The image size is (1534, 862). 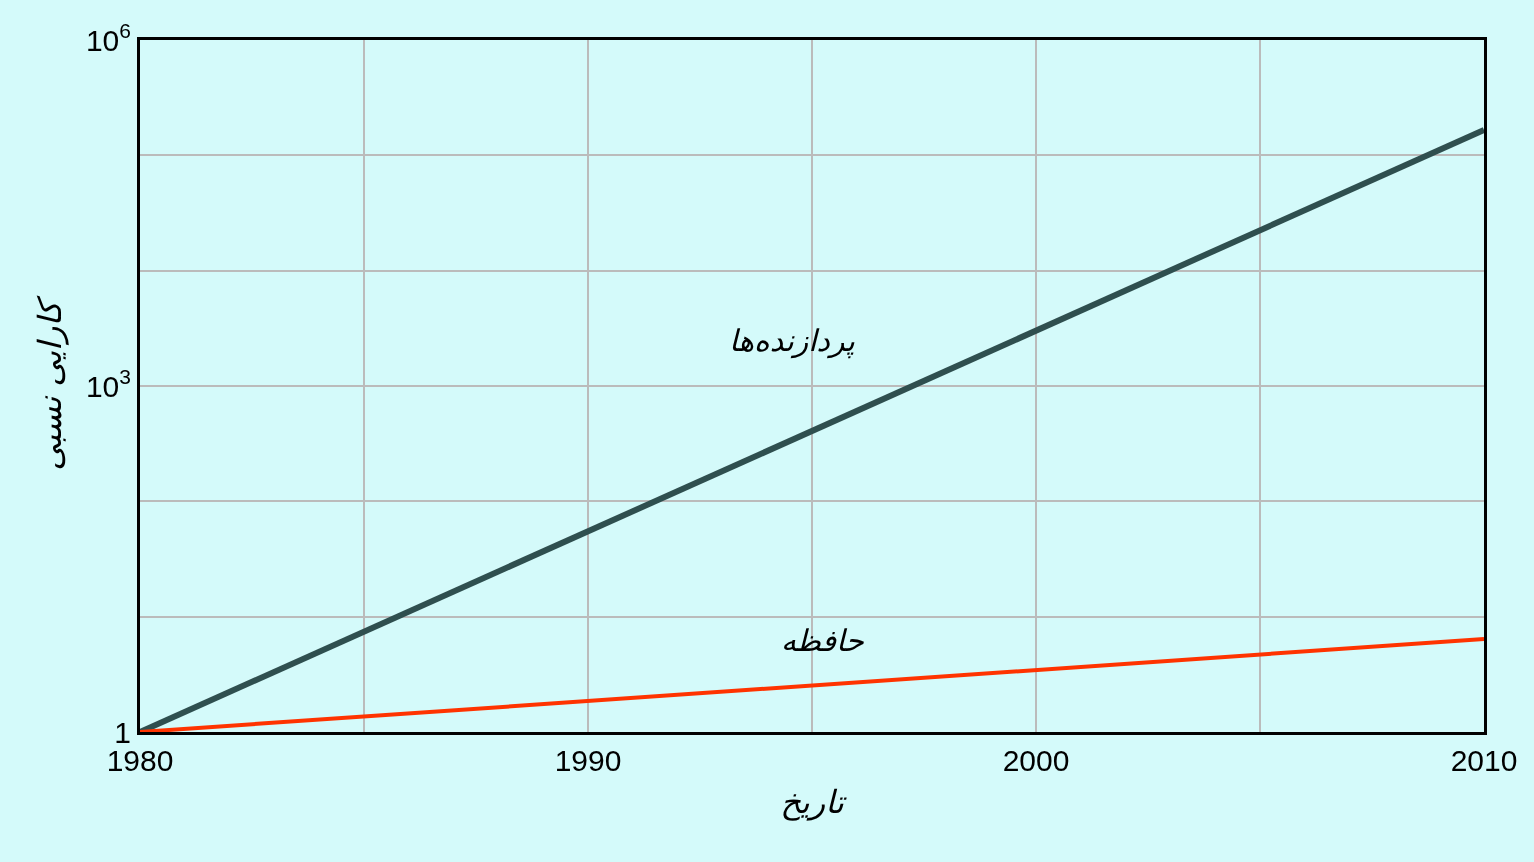 I want to click on x-tick-label: 2000, so click(x=1036, y=760).